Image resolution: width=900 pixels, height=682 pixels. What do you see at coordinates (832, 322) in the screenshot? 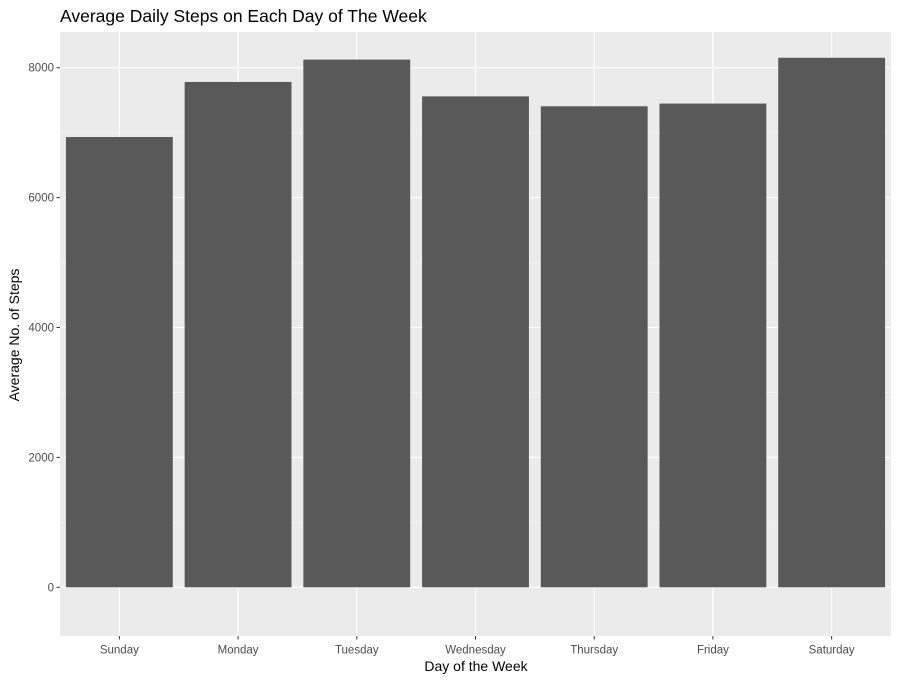
I see `bar-saturday` at bounding box center [832, 322].